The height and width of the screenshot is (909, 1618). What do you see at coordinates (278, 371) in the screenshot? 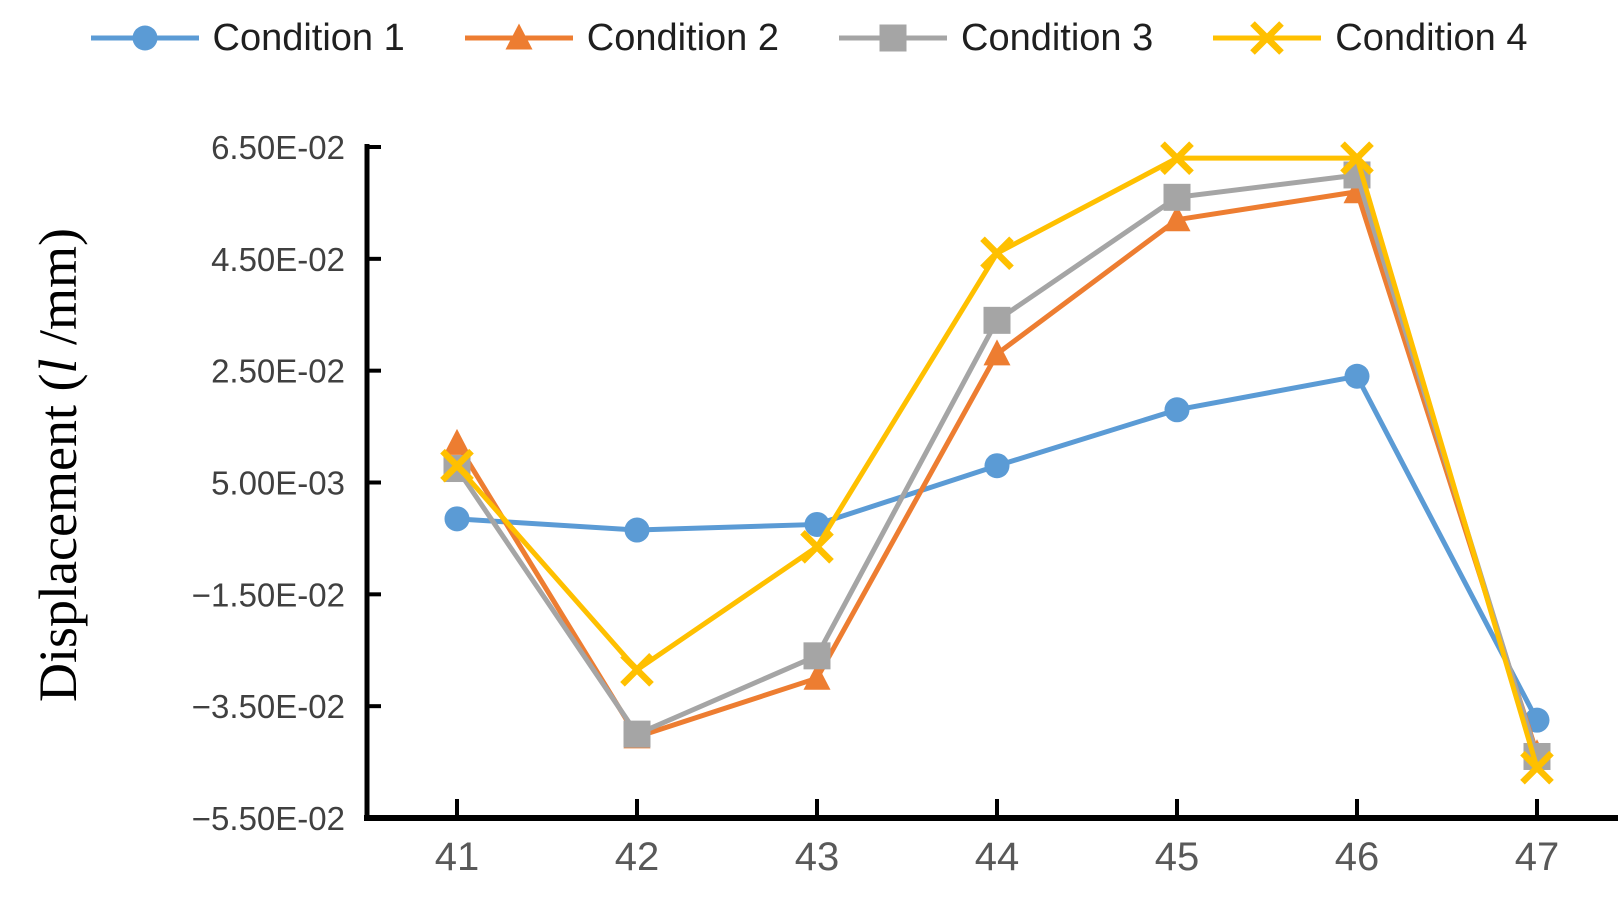
I see `y-axis-tick-label: 2.50E-02` at bounding box center [278, 371].